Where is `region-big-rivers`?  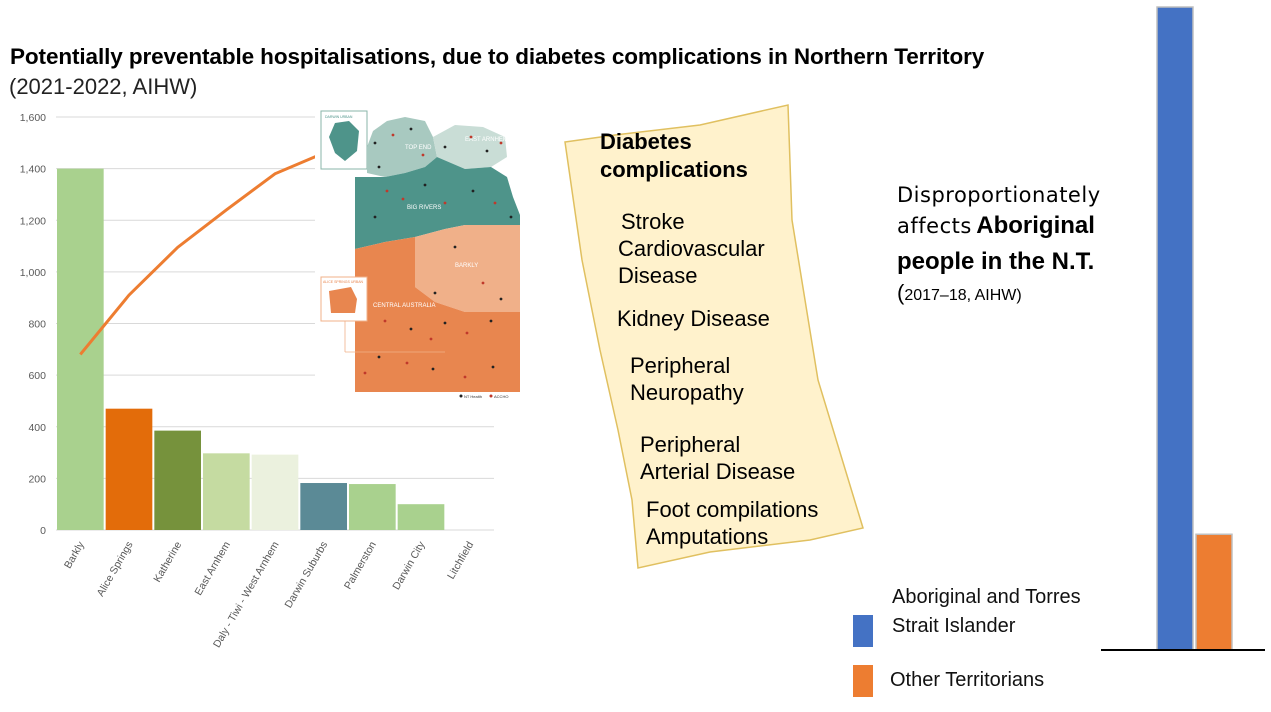 region-big-rivers is located at coordinates (437, 203).